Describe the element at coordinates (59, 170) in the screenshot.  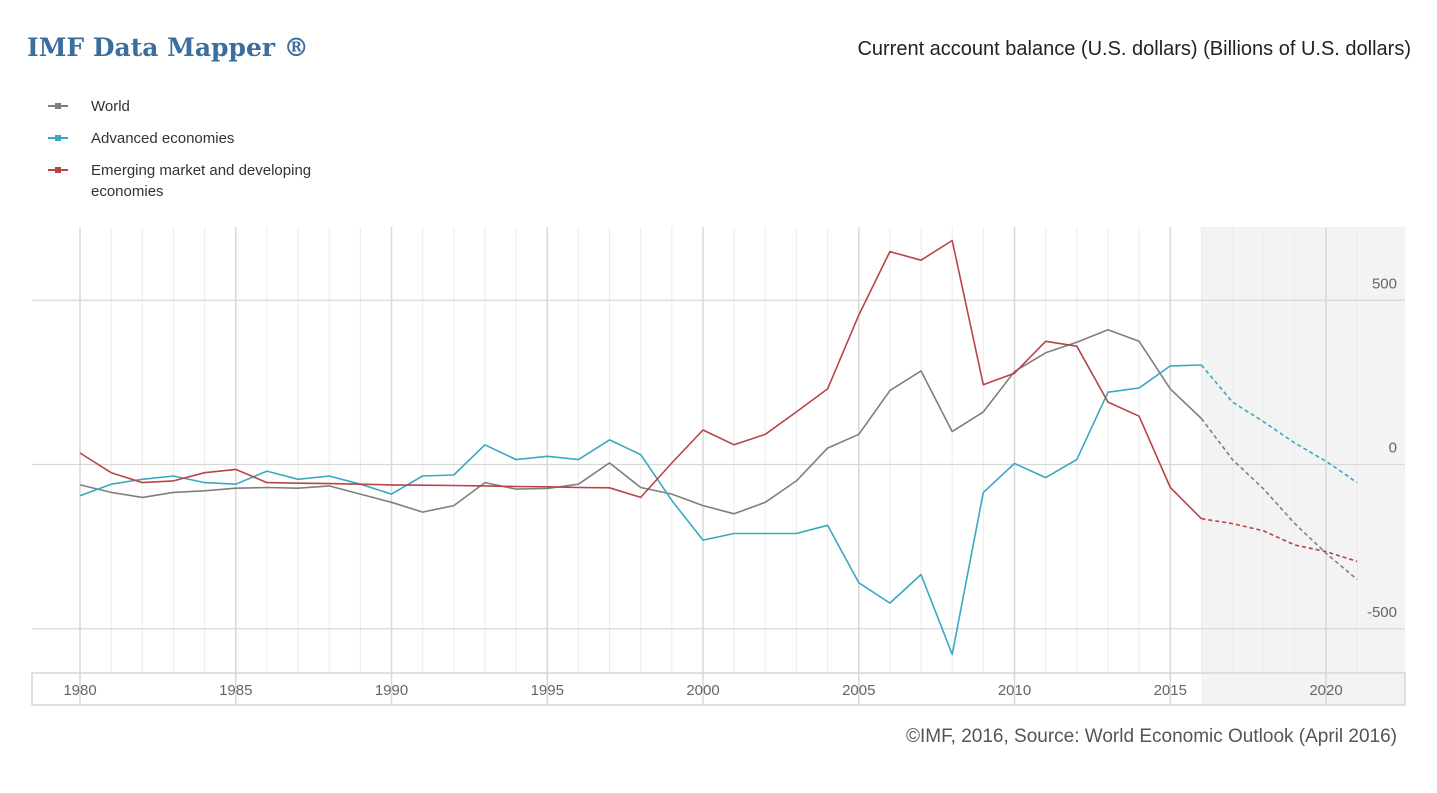
I see `legend-swatch-emerging` at that location.